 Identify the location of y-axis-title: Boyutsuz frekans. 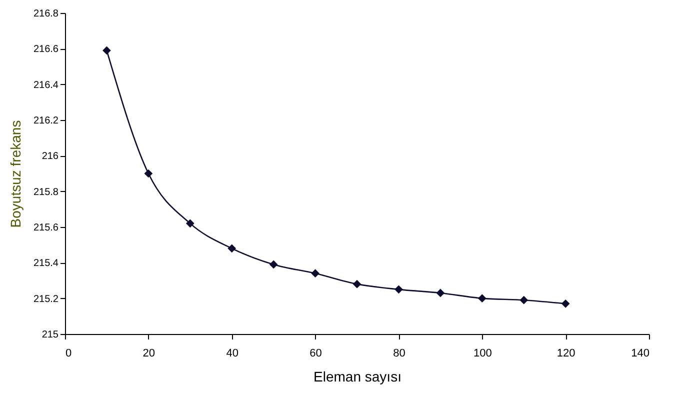
(15, 174).